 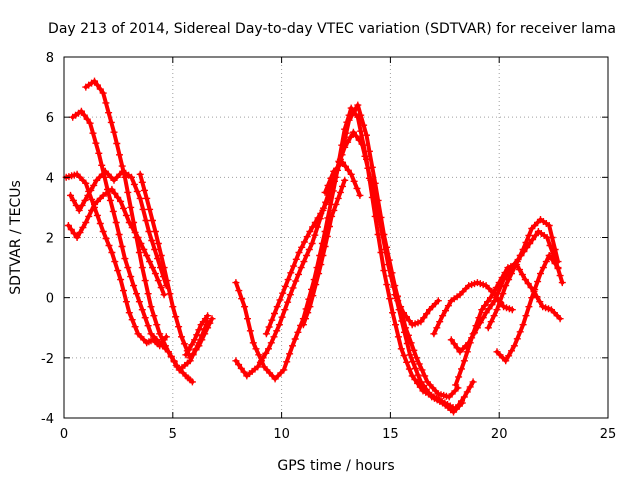 I want to click on y-tick-label: -4, so click(x=47, y=419).